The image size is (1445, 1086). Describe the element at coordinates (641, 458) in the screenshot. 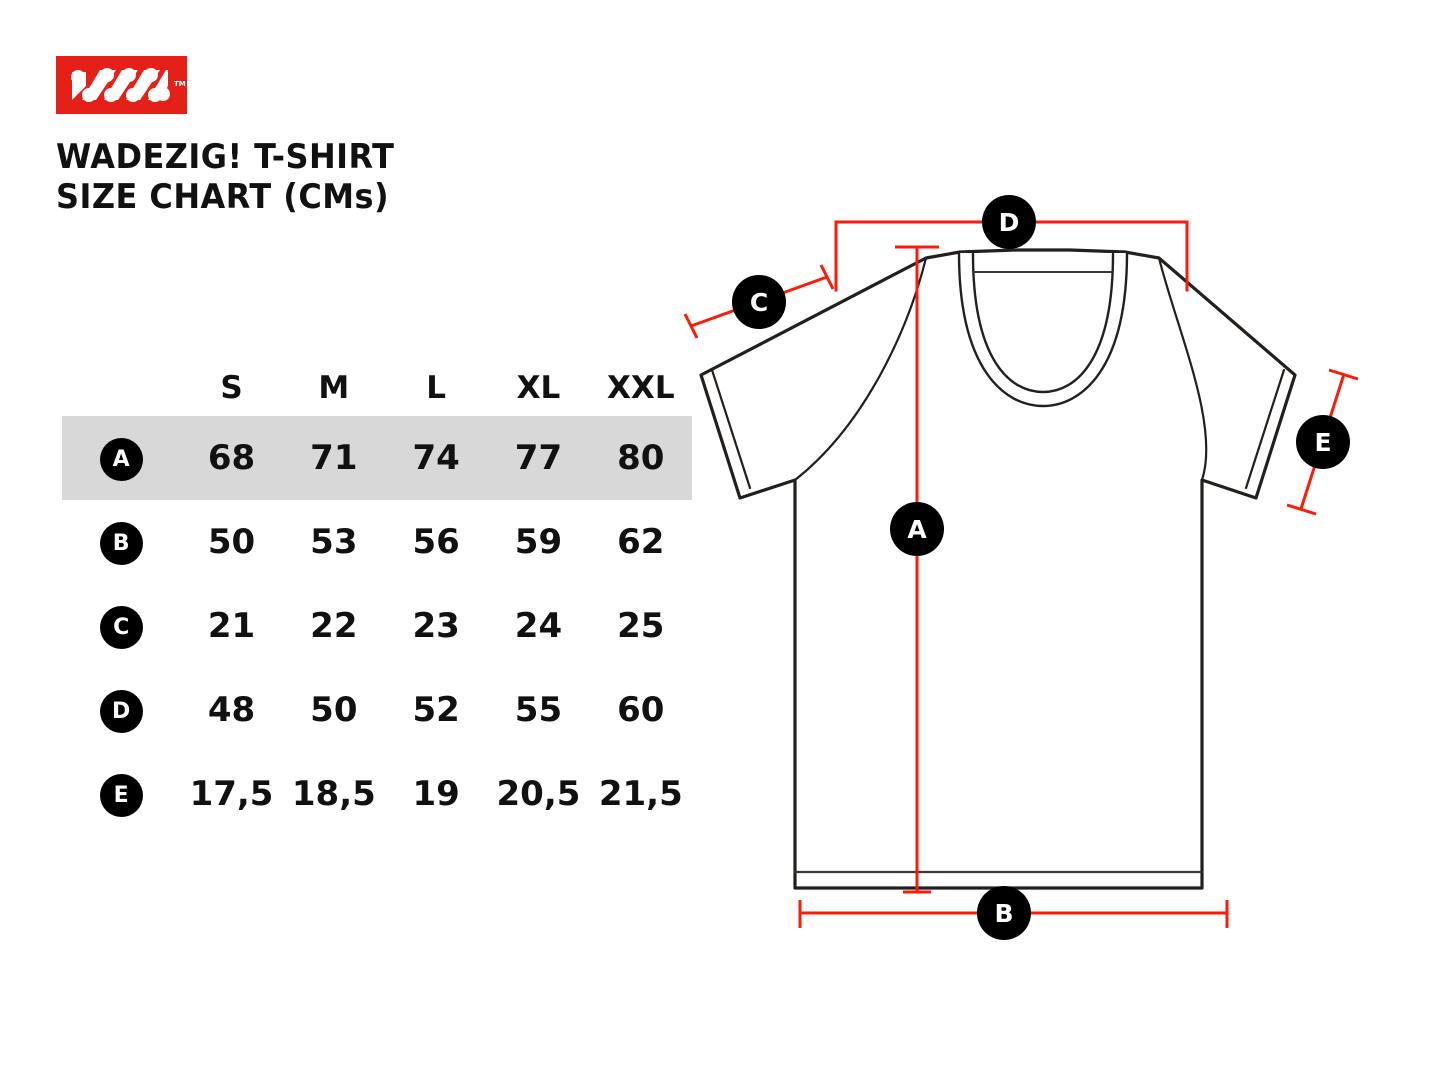

I see `cell-a-xxl: 80` at that location.